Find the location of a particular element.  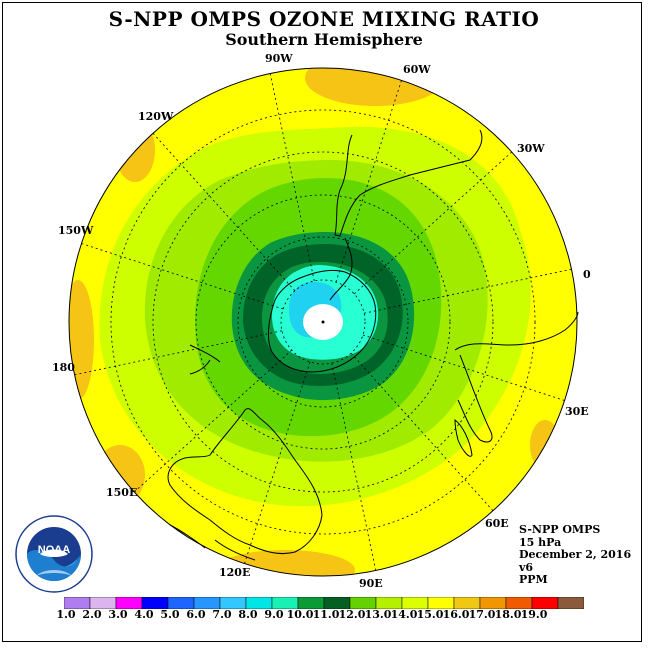

lon-label-30e: 30E is located at coordinates (577, 411).